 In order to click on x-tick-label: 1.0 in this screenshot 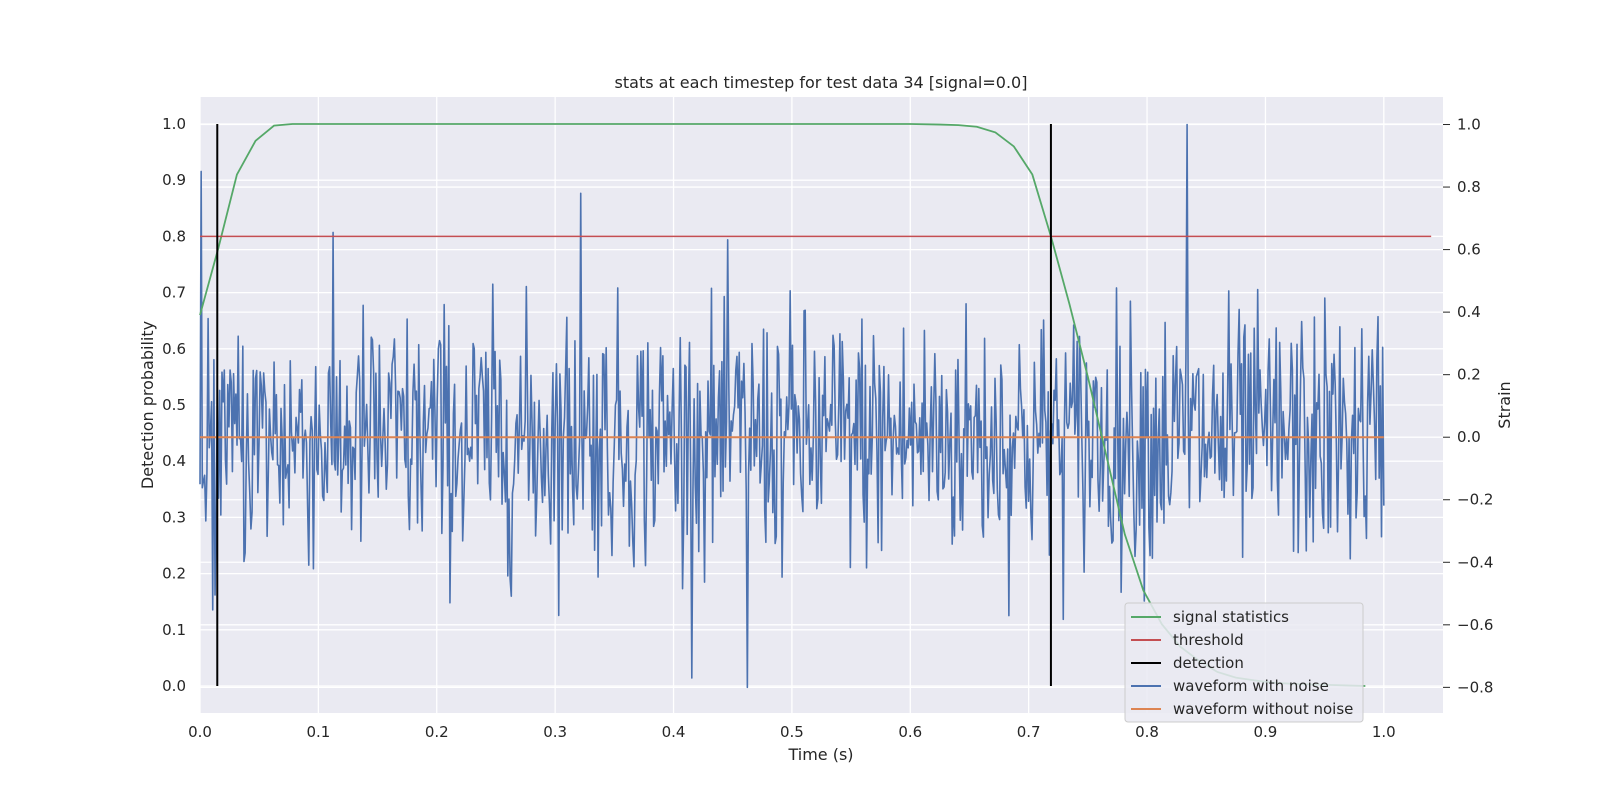, I will do `click(1384, 732)`.